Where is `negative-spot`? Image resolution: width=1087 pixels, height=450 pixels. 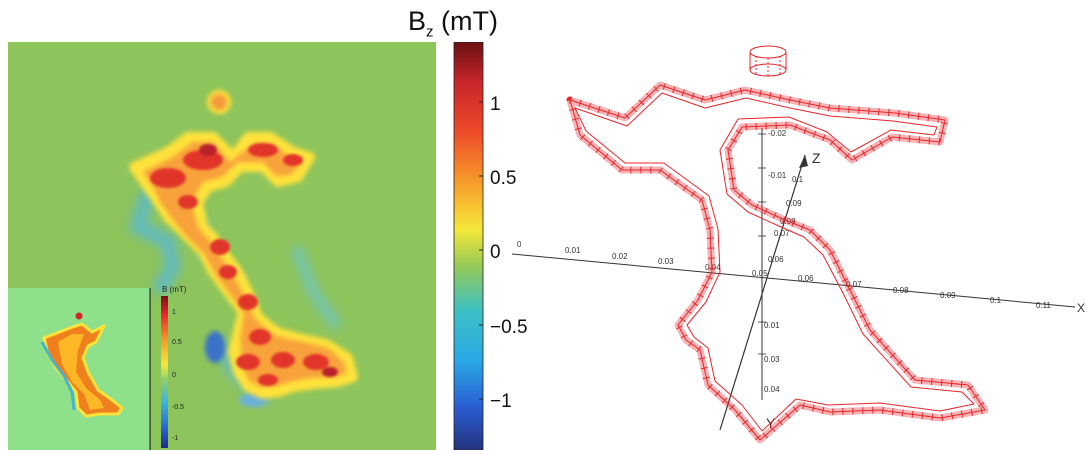
negative-spot is located at coordinates (215, 347).